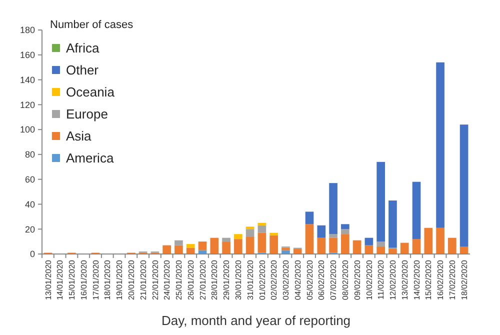 The height and width of the screenshot is (335, 500). What do you see at coordinates (179, 279) in the screenshot?
I see `x-tick-label: 25/01/2020` at bounding box center [179, 279].